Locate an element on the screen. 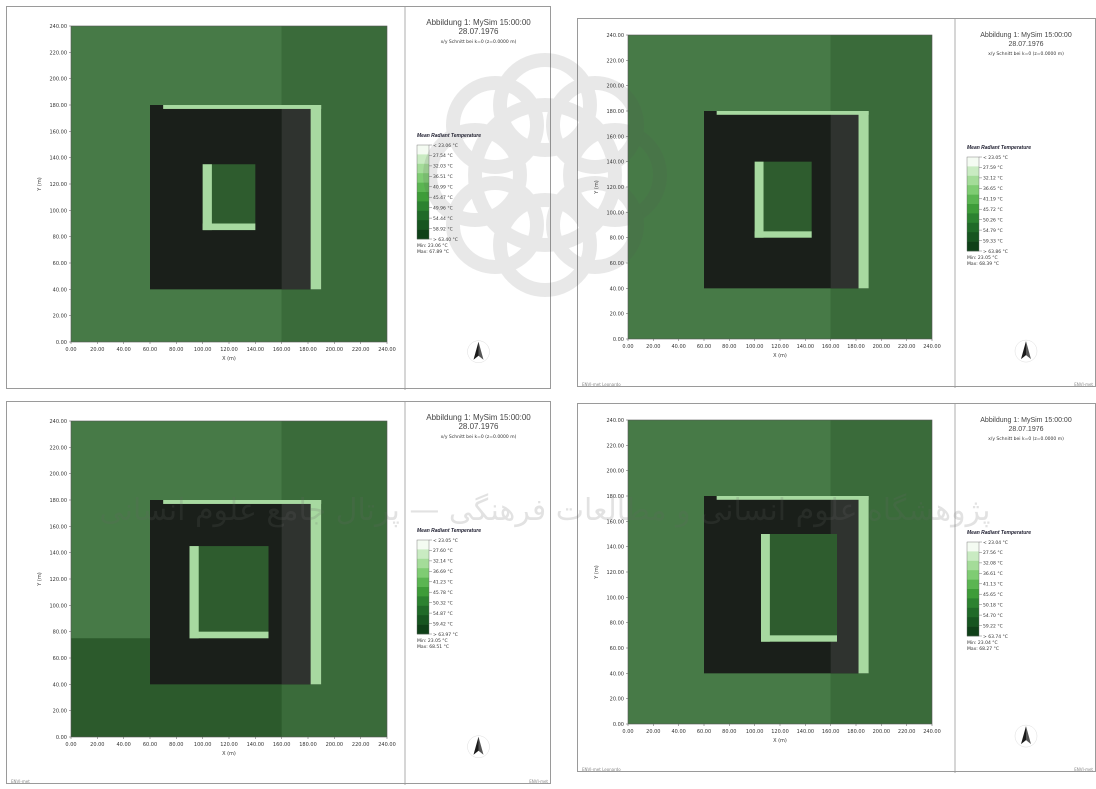 The image size is (1096, 789). x-tick-label: 160.00 is located at coordinates (831, 732).